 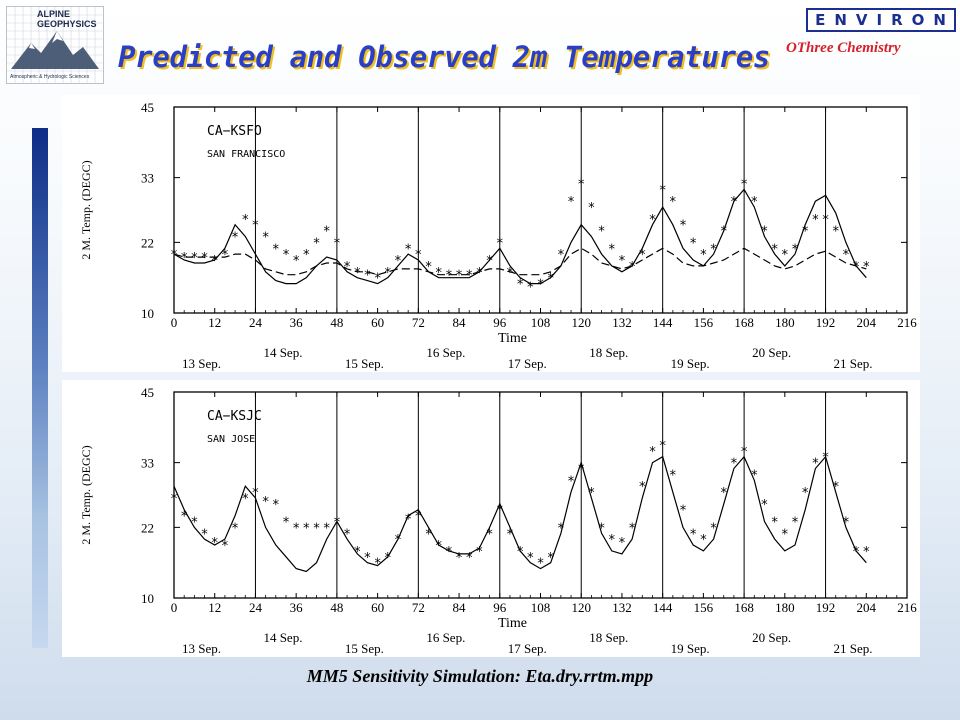 What do you see at coordinates (377, 607) in the screenshot?
I see `x-tick-label: 60` at bounding box center [377, 607].